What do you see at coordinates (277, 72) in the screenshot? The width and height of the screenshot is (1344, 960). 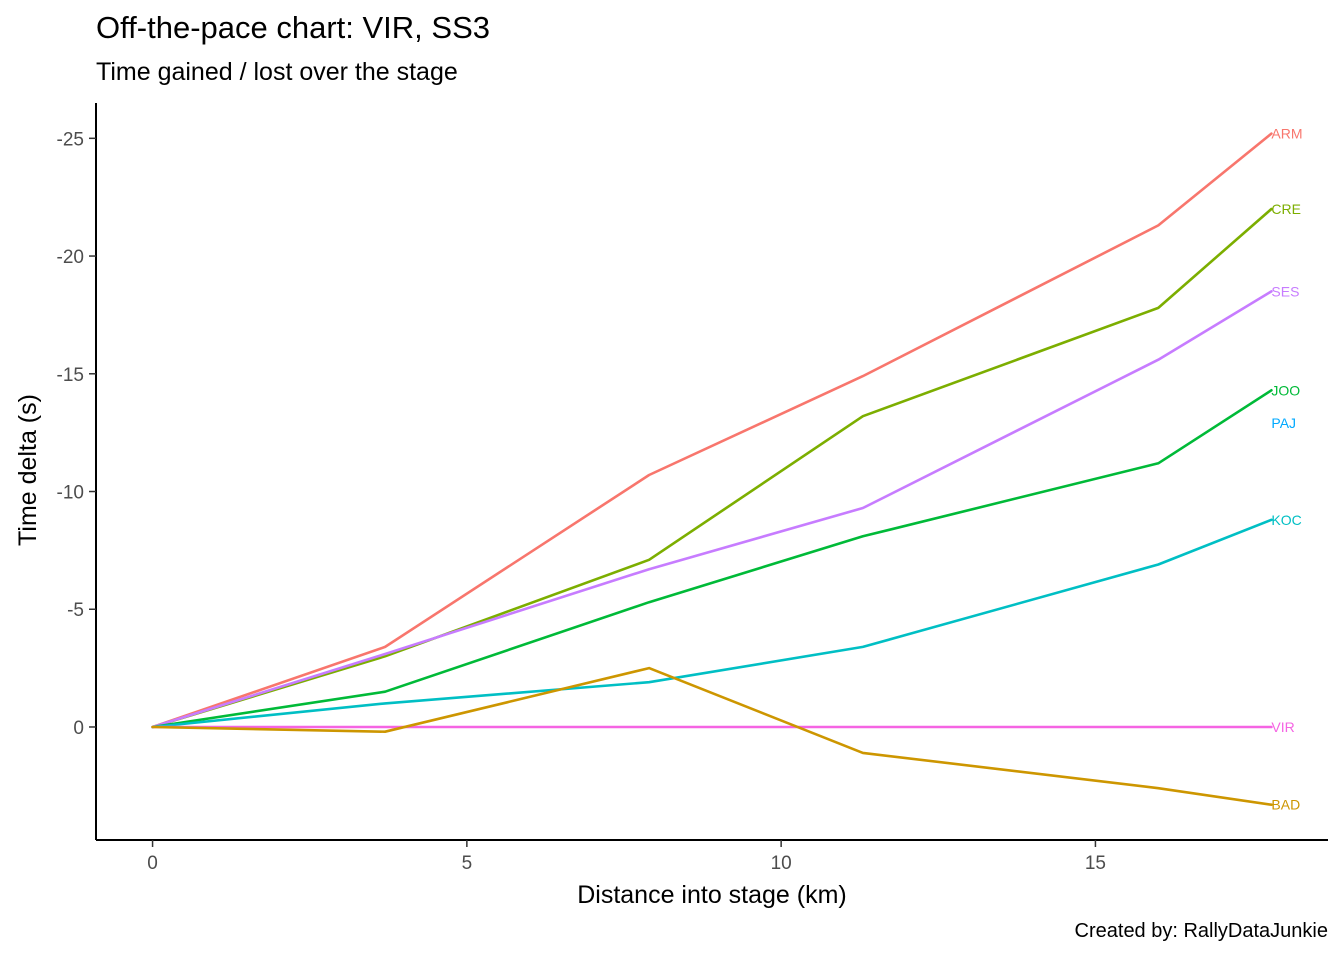 I see `chart-subtitle: Time gained / lost over the stage` at bounding box center [277, 72].